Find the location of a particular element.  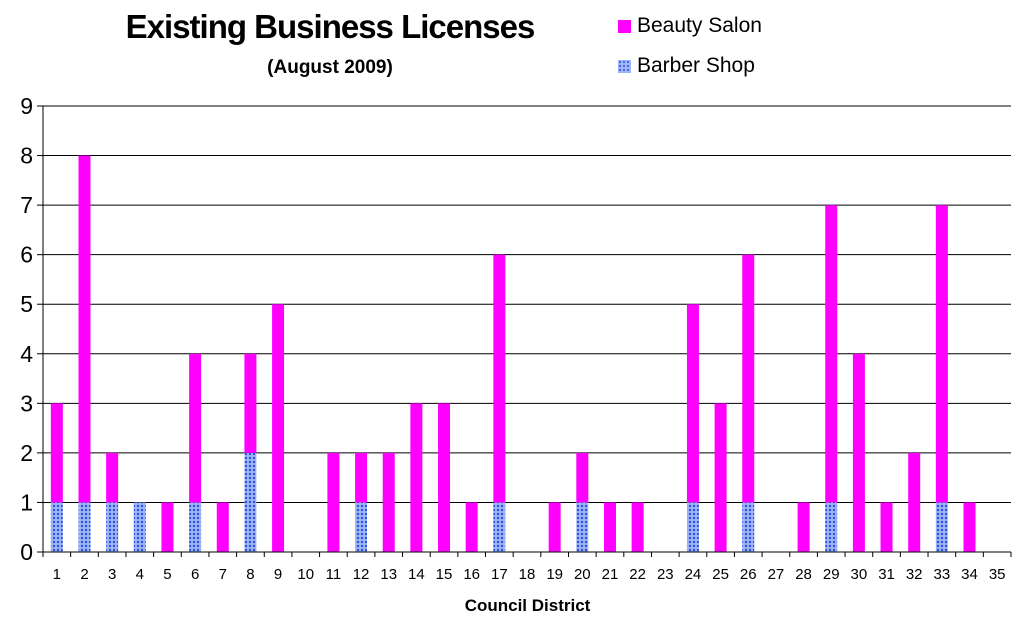

y-tick-label: 3 is located at coordinates (26, 403).